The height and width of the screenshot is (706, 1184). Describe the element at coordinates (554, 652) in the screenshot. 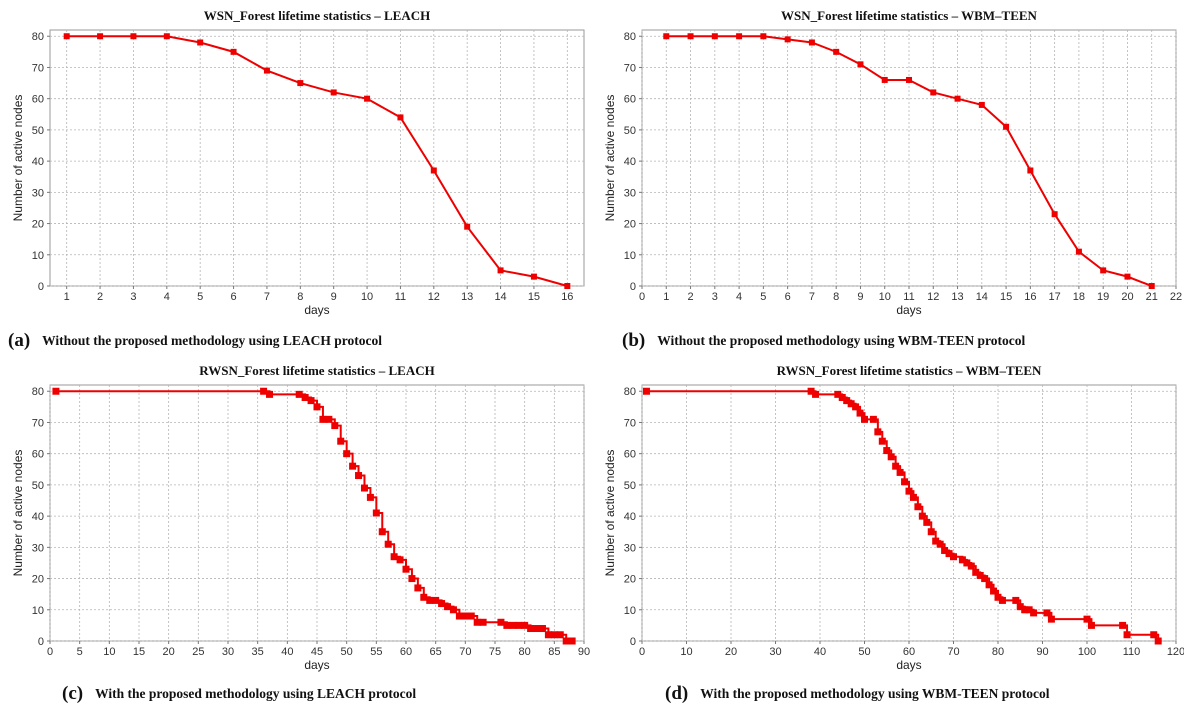

I see `x-tick-label: 85` at that location.